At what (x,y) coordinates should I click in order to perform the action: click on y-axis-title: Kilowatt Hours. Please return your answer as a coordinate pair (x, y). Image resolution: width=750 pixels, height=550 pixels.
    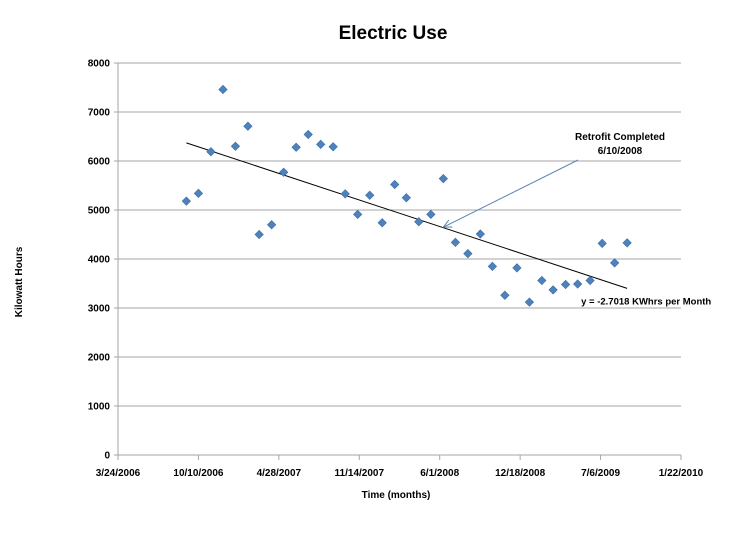
    Looking at the image, I should click on (19, 281).